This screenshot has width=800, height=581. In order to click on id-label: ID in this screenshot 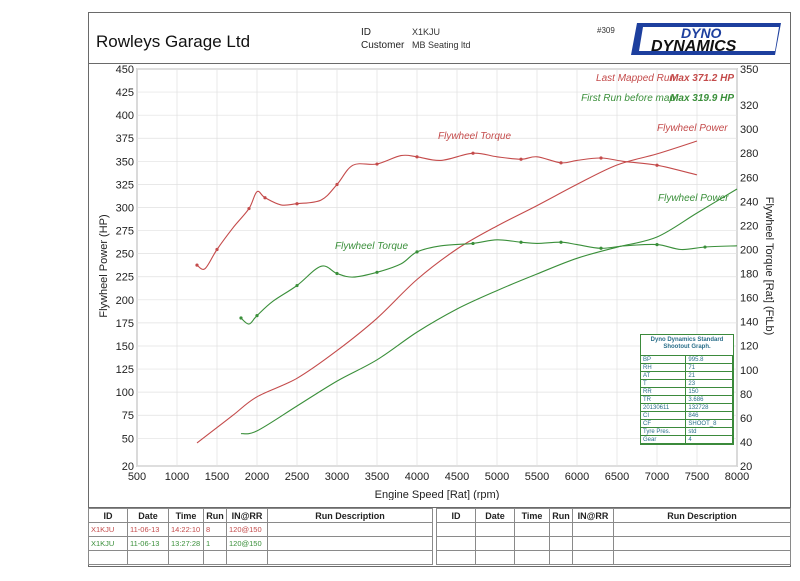, I will do `click(366, 32)`.